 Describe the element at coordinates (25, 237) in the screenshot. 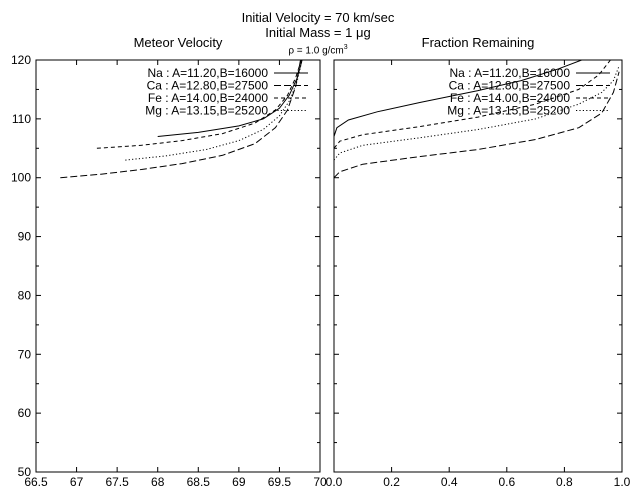

I see `velocity-ytick-label: 90` at that location.